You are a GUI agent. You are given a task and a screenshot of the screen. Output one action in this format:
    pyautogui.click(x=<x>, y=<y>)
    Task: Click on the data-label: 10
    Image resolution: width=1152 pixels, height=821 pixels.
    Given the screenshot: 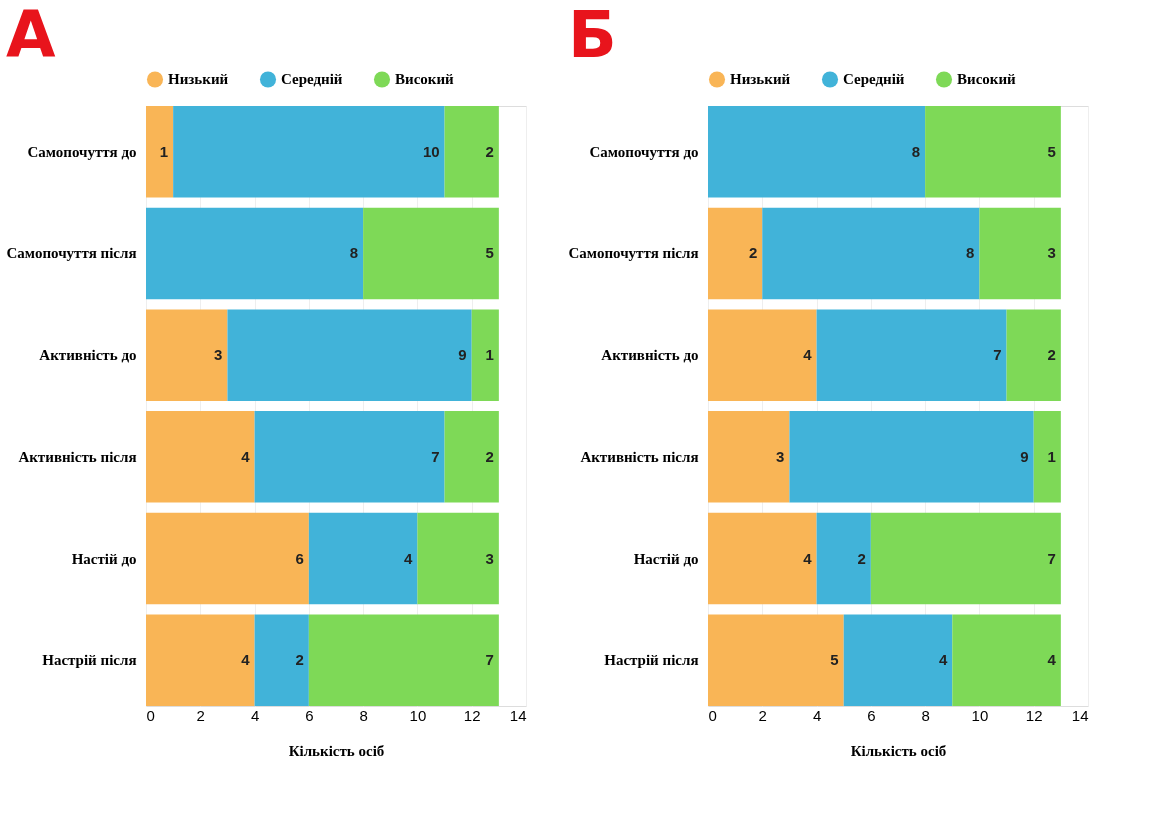 What is the action you would take?
    pyautogui.click(x=431, y=151)
    